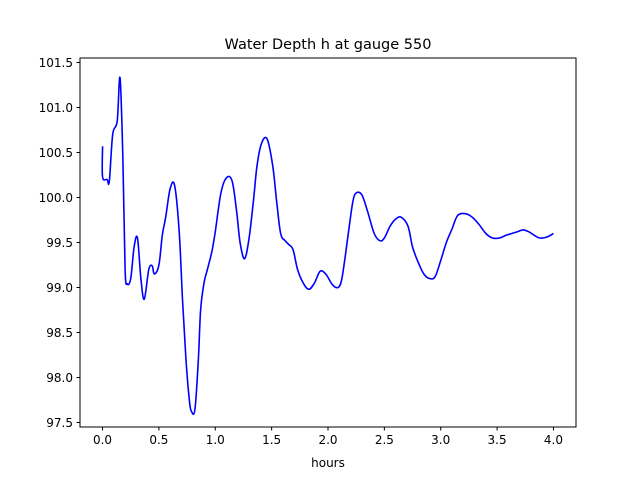 The height and width of the screenshot is (480, 640). What do you see at coordinates (328, 45) in the screenshot?
I see `chart-title: Water Depth h at gauge 550` at bounding box center [328, 45].